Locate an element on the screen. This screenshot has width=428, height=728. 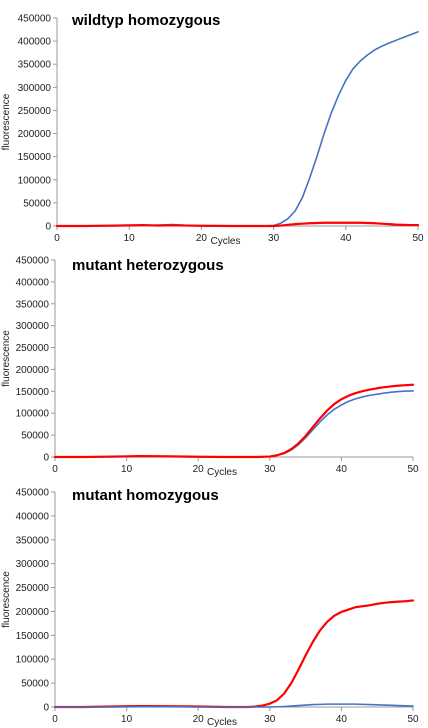
chart-title: mutant homozygous is located at coordinates (145, 495).